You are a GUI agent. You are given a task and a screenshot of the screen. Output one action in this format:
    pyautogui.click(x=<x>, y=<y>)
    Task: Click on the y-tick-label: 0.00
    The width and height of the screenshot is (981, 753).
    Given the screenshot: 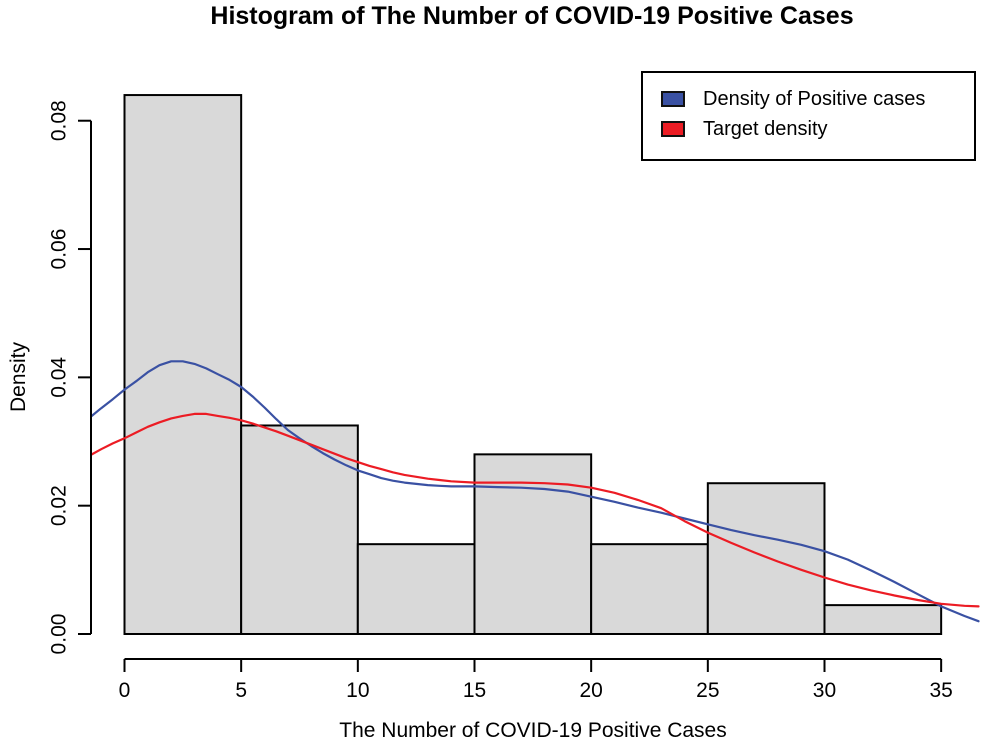 What is the action you would take?
    pyautogui.click(x=58, y=634)
    